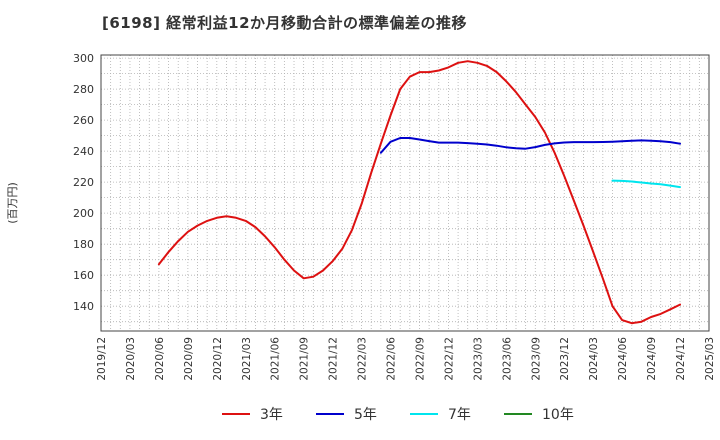  I want to click on y-tick-label: 140, so click(83, 306).